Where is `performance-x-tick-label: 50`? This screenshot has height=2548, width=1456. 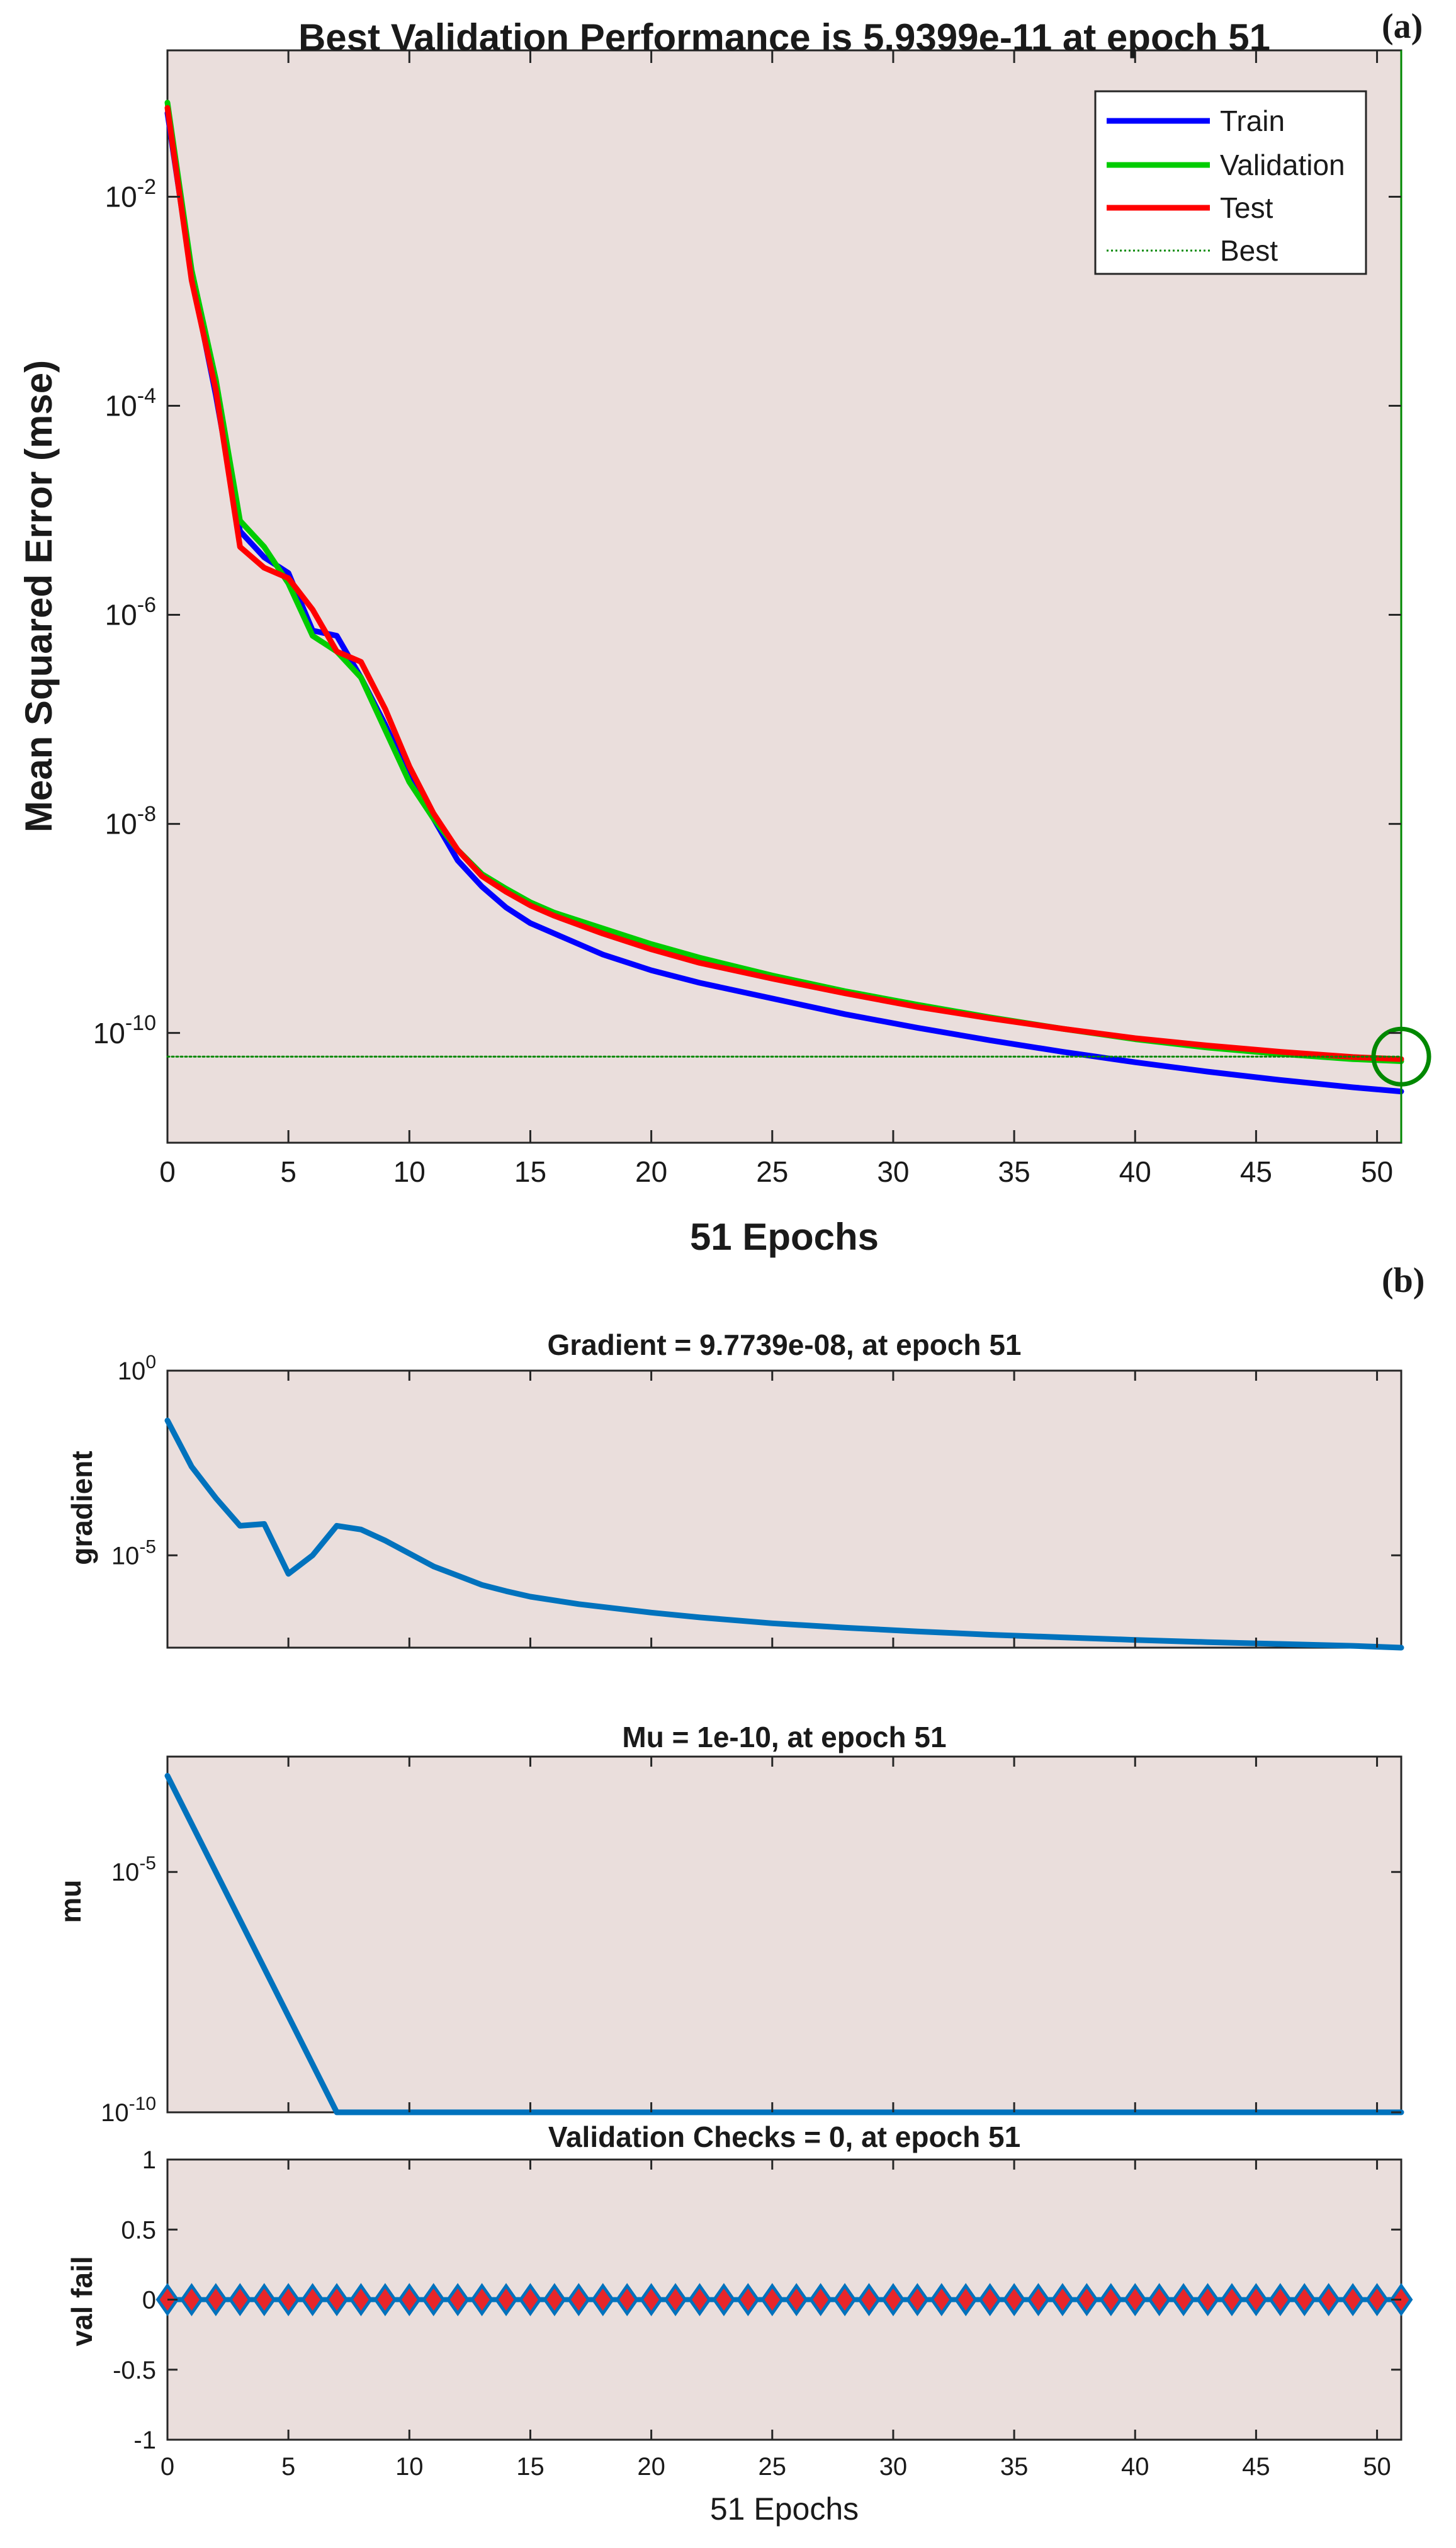
performance-x-tick-label: 50 is located at coordinates (1377, 1171).